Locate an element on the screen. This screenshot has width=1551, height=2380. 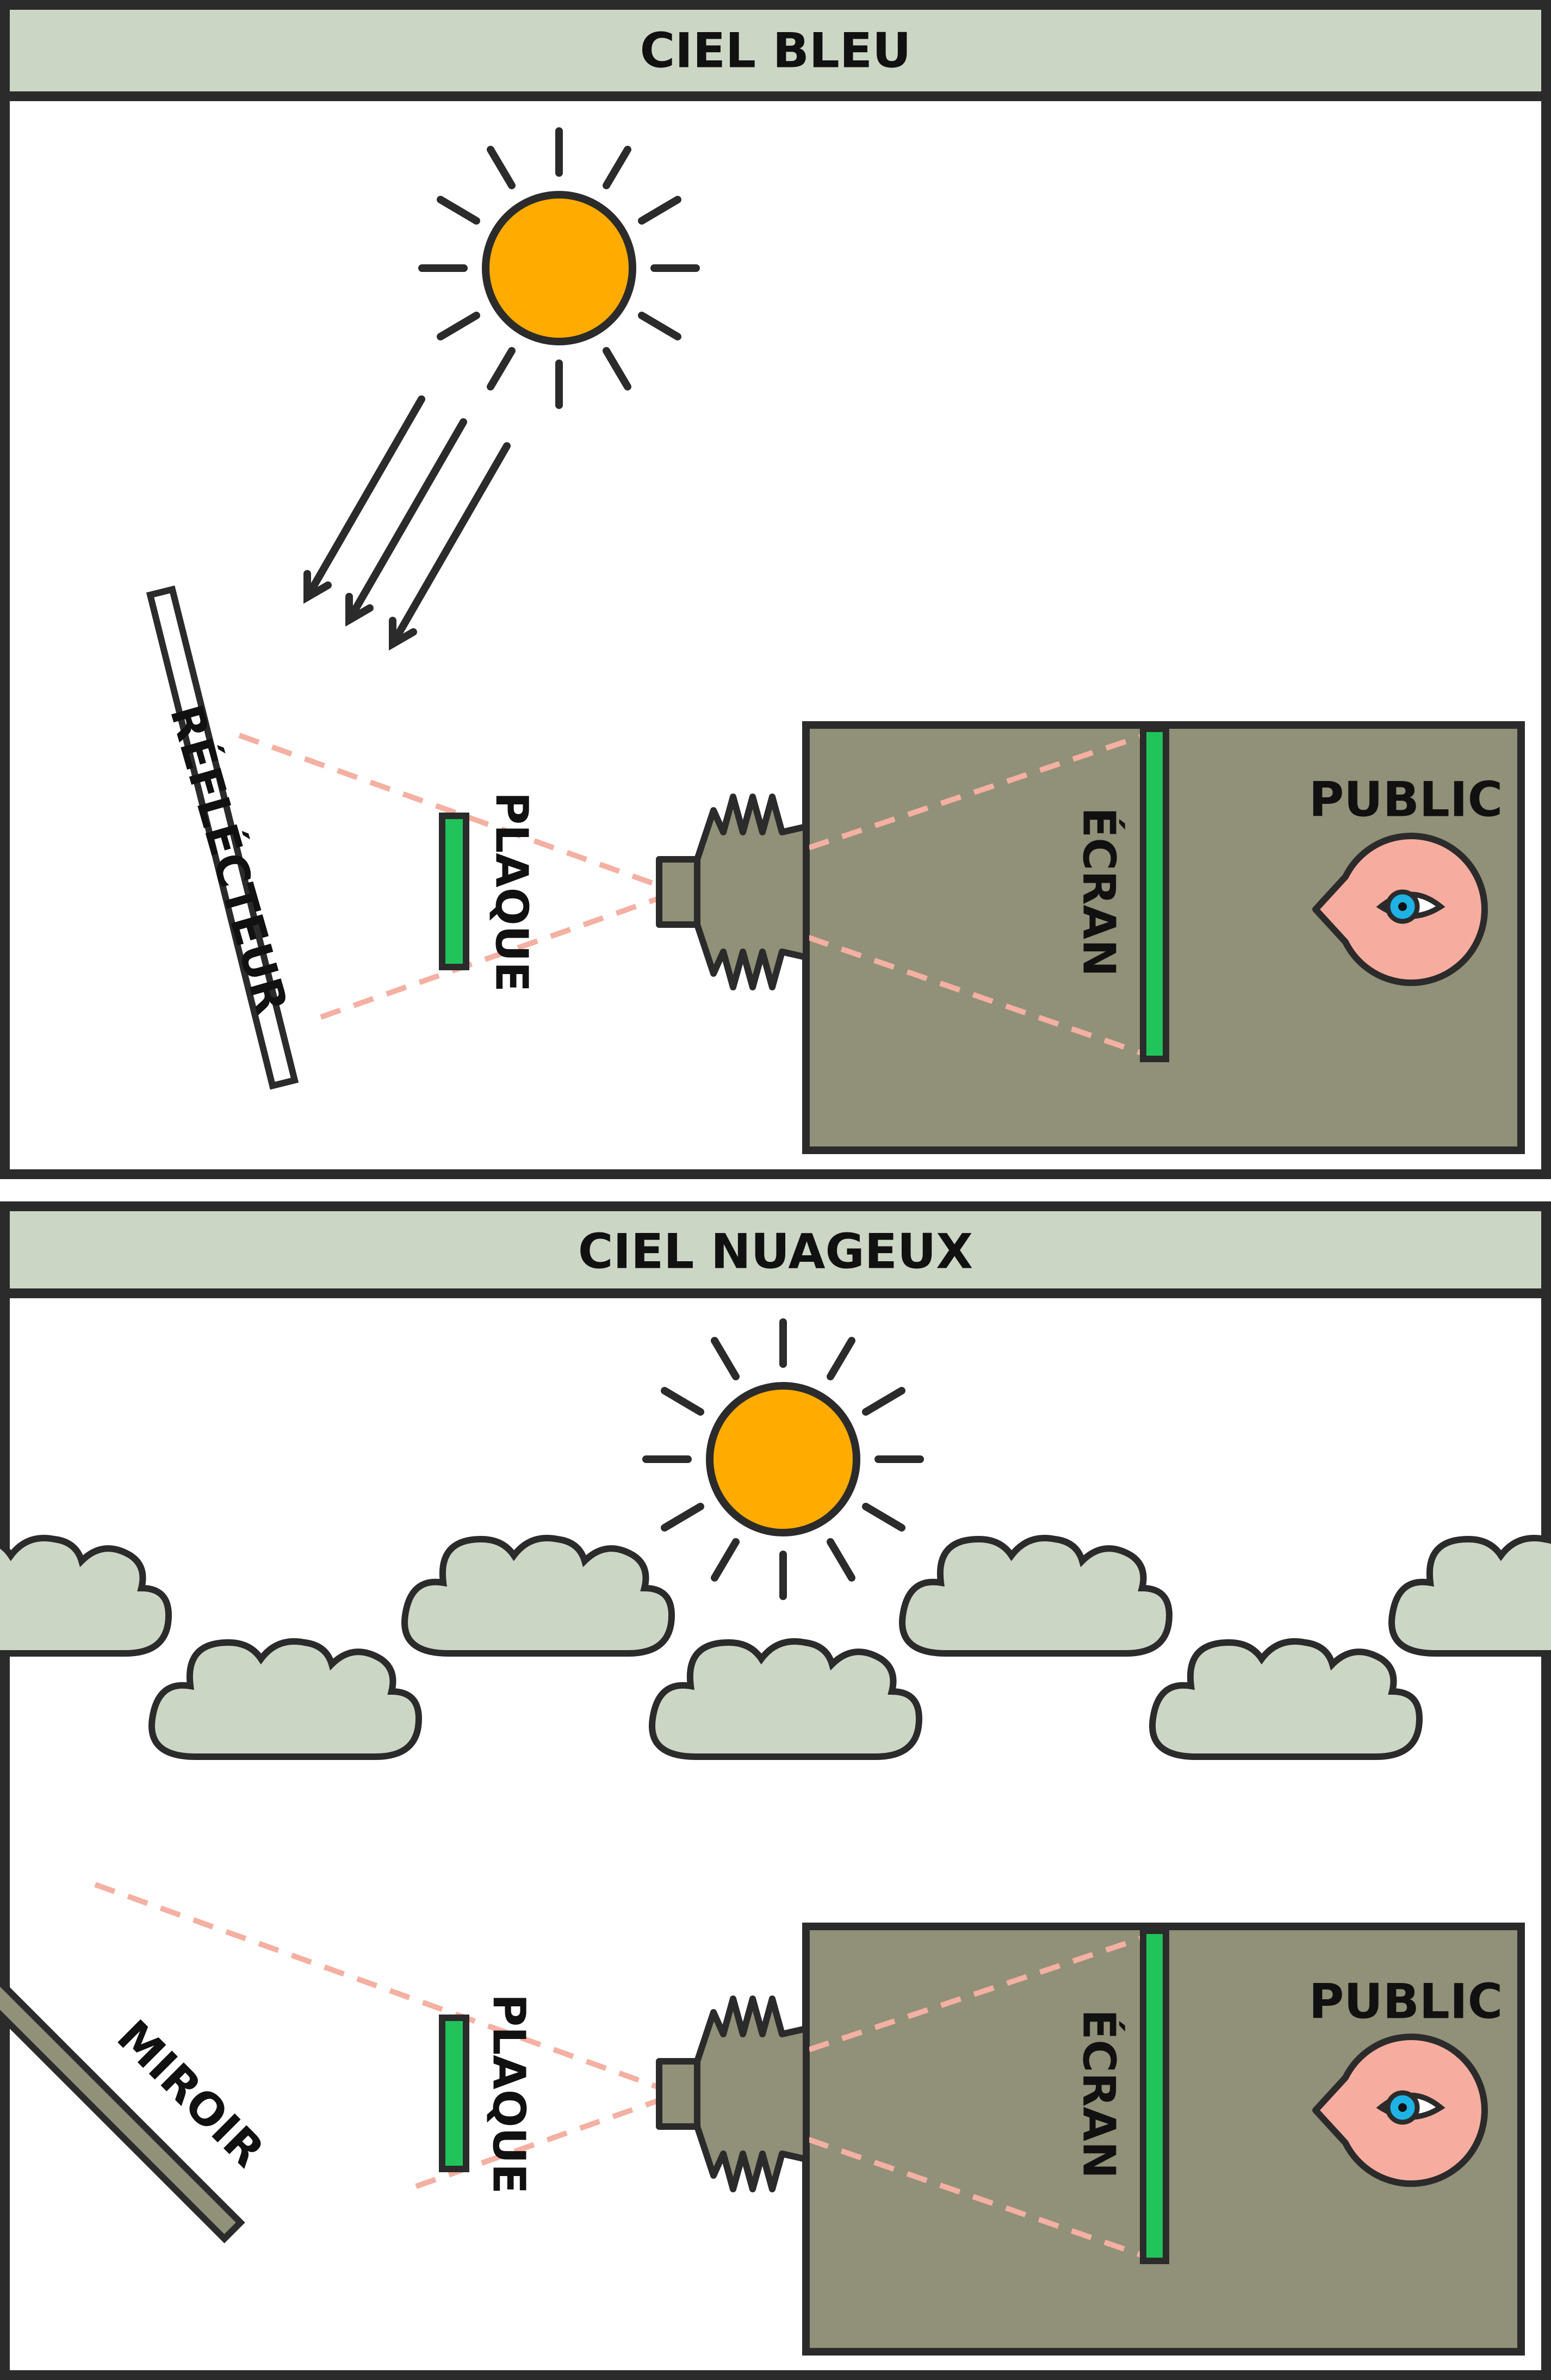
panel-title: CIEL BLEU is located at coordinates (775, 51).